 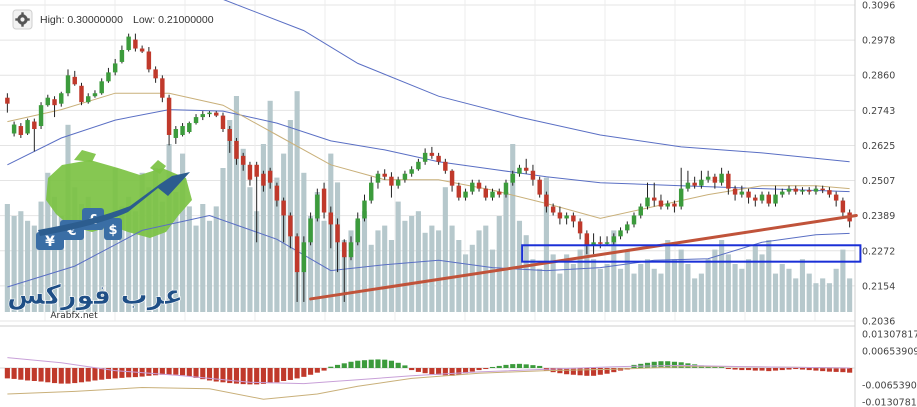 I want to click on low-label: Low: 0.21000000, so click(x=173, y=20).